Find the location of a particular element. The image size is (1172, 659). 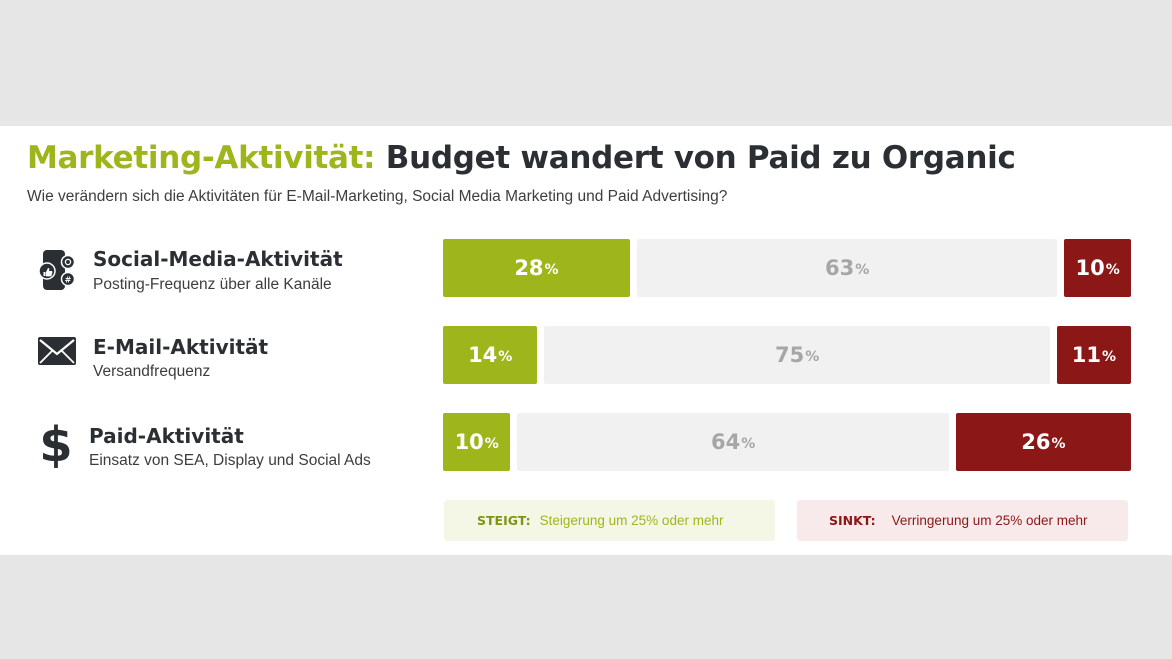

row-sublabel-email: Versandfrequenz is located at coordinates (152, 371).